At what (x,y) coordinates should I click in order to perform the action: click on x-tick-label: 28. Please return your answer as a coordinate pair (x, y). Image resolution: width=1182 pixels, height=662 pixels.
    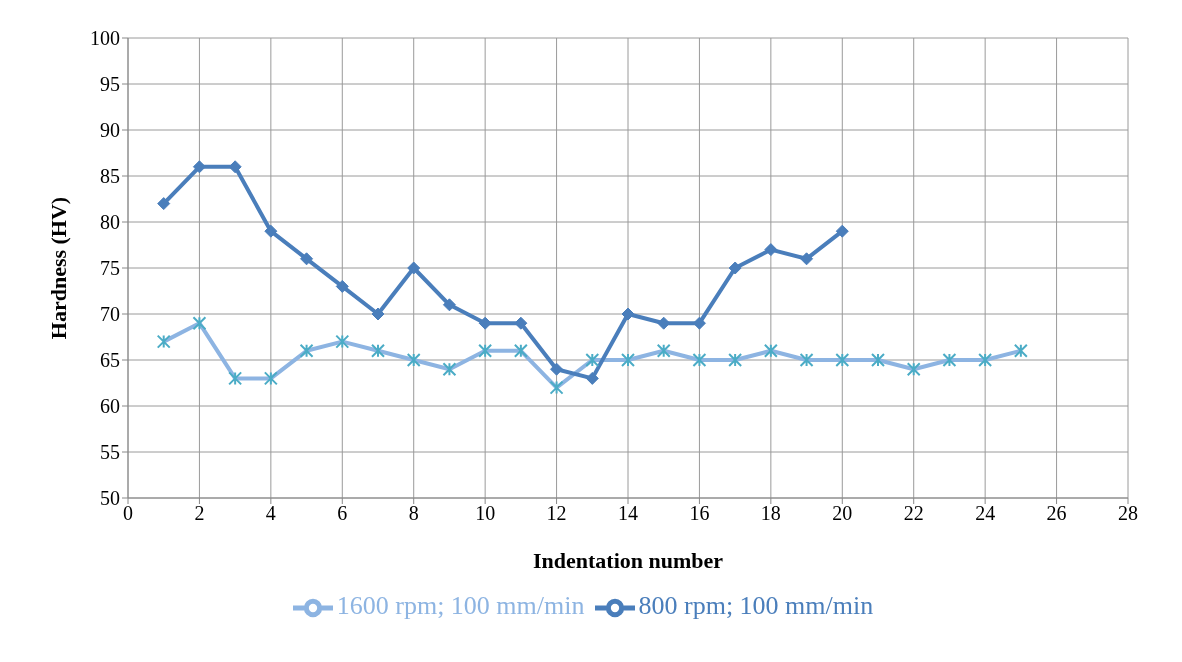
    Looking at the image, I should click on (1128, 513).